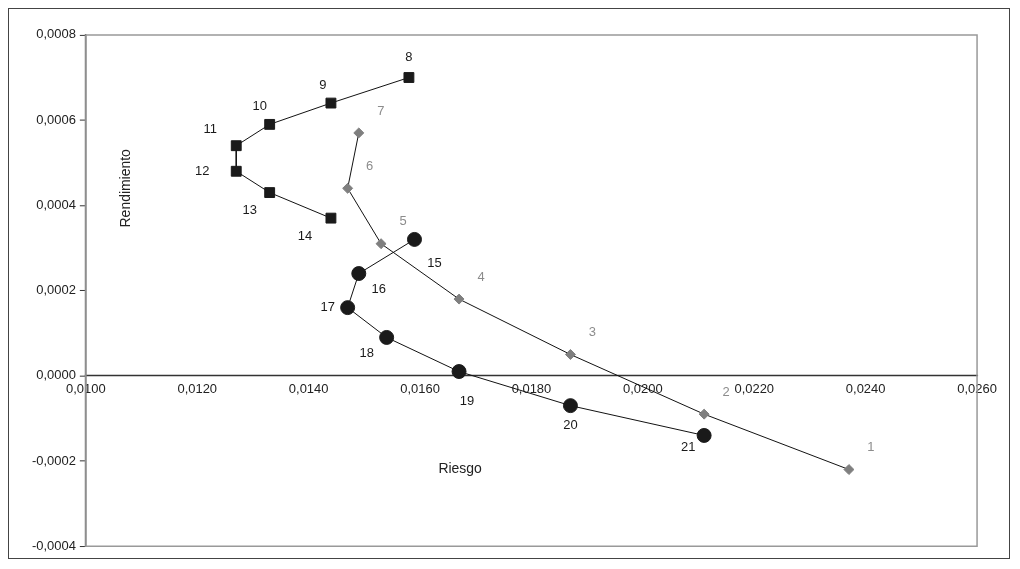  What do you see at coordinates (327, 307) in the screenshot?
I see `annotation: 17` at bounding box center [327, 307].